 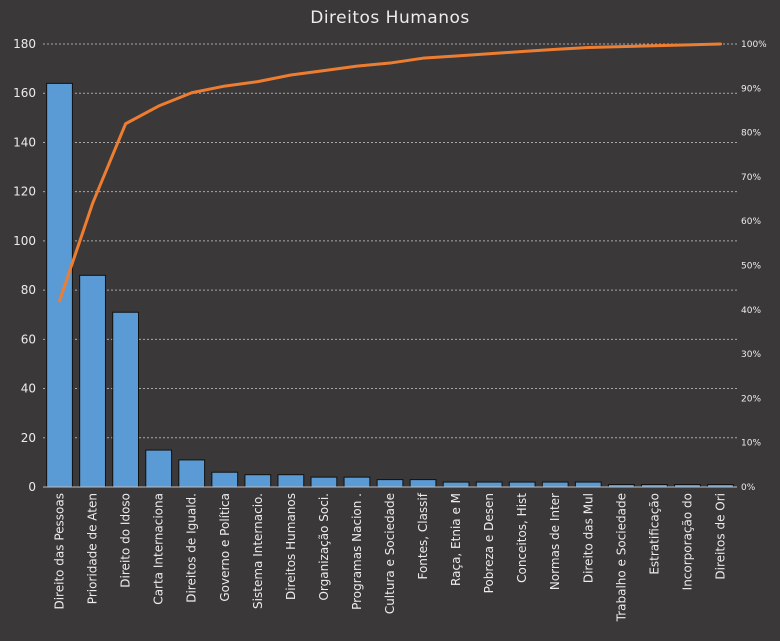 What do you see at coordinates (751, 311) in the screenshot?
I see `y-right-tick-label: 40%` at bounding box center [751, 311].